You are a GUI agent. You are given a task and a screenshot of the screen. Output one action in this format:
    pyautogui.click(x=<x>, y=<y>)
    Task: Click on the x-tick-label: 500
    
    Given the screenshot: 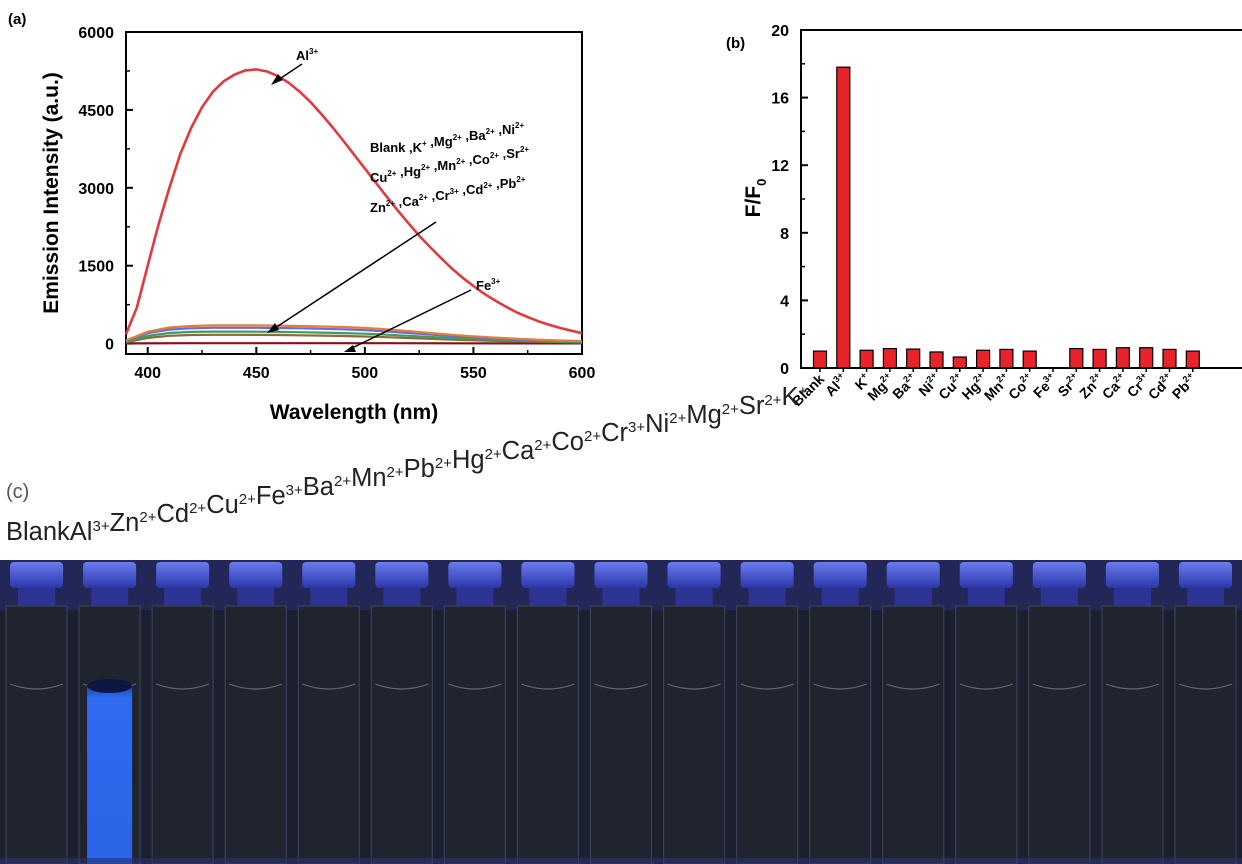 What is the action you would take?
    pyautogui.click(x=365, y=373)
    